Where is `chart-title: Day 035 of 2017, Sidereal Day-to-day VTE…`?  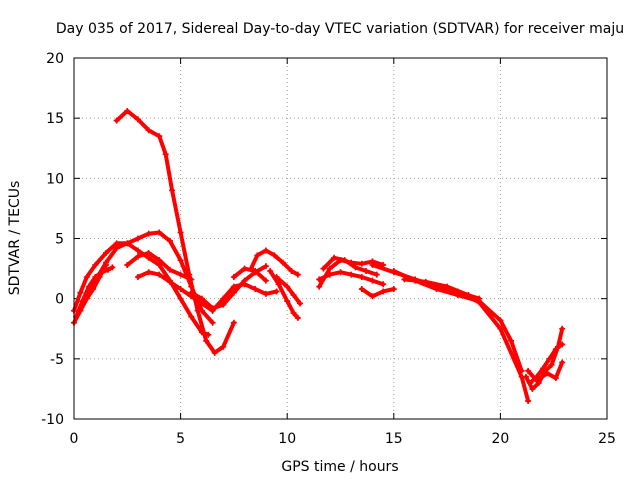 chart-title: Day 035 of 2017, Sidereal Day-to-day VTE… is located at coordinates (340, 29).